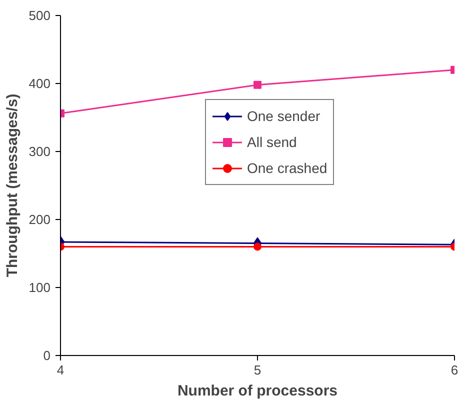 This screenshot has width=474, height=402. What do you see at coordinates (60, 370) in the screenshot?
I see `x-tick-label: 4` at bounding box center [60, 370].